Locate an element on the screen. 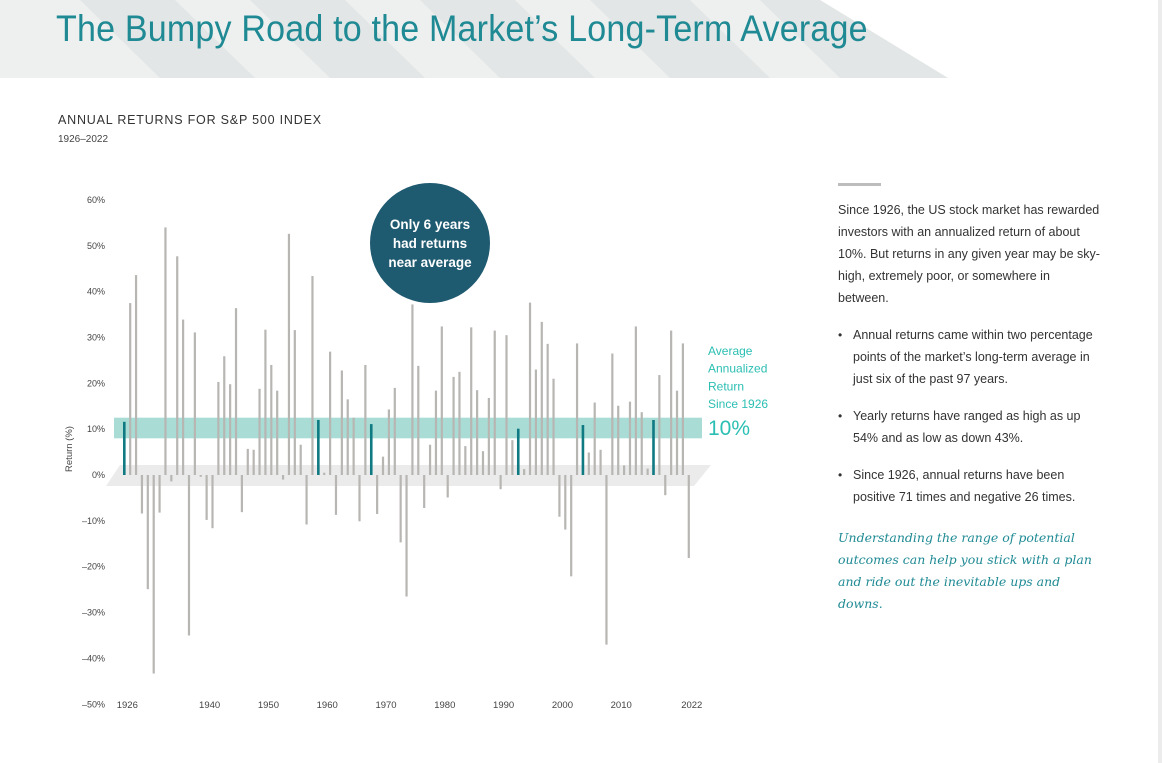 This screenshot has height=763, width=1162. page-edge is located at coordinates (1160, 381).